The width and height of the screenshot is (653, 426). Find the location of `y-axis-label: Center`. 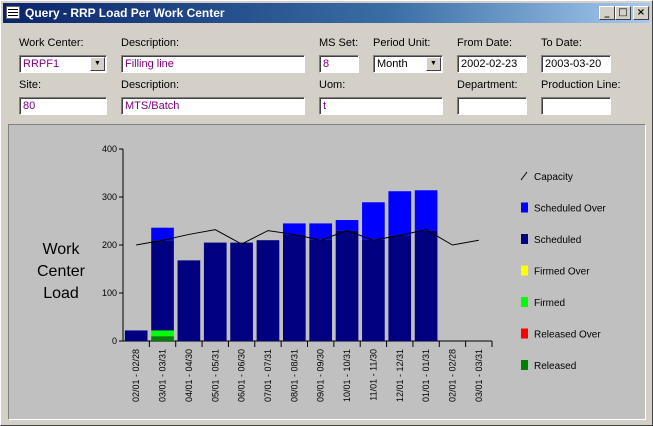

y-axis-label: Center is located at coordinates (61, 271).